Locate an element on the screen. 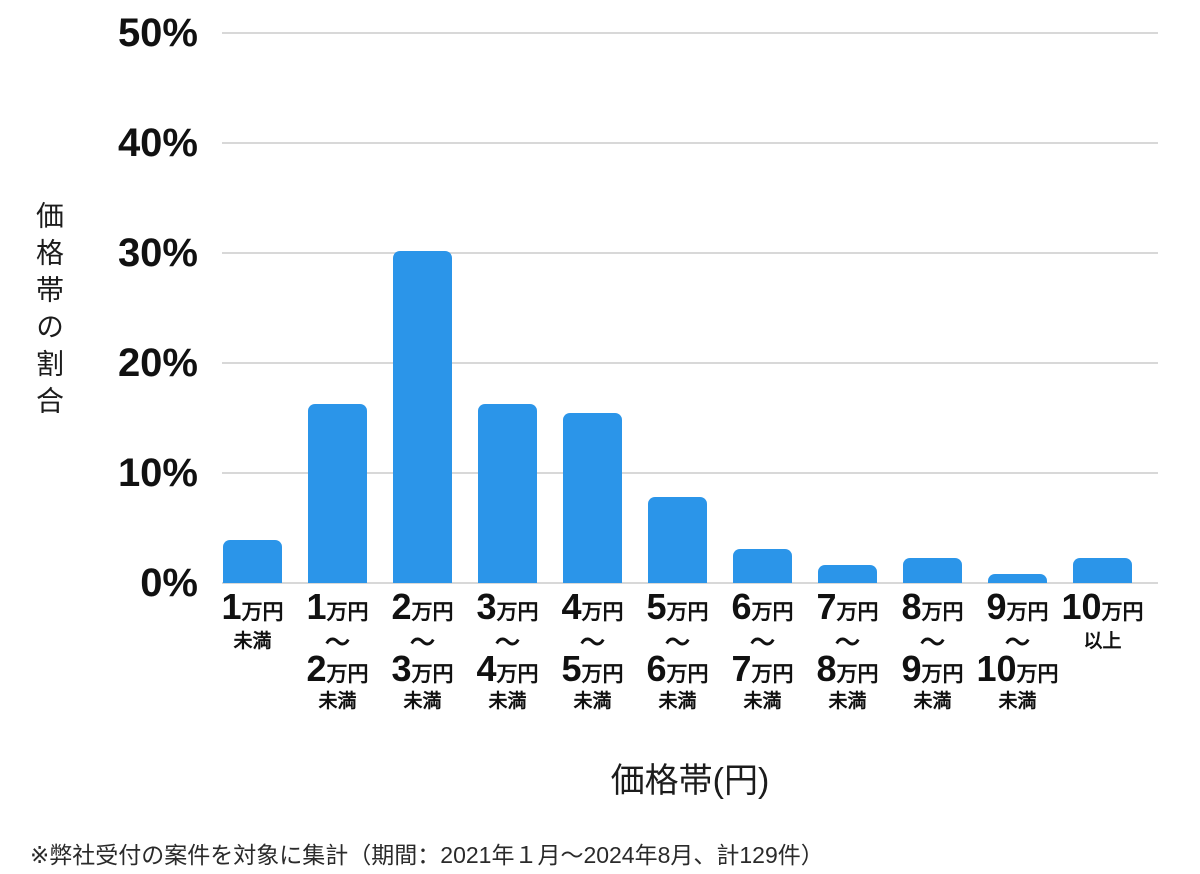 The image size is (1200, 874). y-tick-label: 0% is located at coordinates (169, 583).